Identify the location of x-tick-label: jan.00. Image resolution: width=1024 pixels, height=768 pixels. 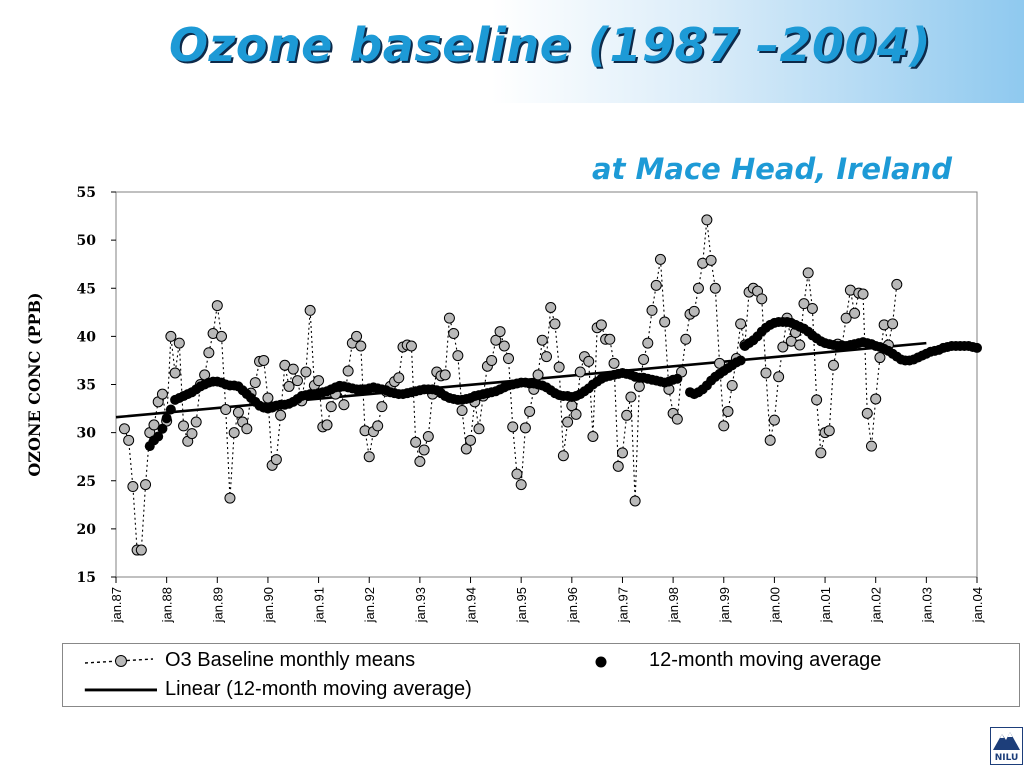
(774, 605).